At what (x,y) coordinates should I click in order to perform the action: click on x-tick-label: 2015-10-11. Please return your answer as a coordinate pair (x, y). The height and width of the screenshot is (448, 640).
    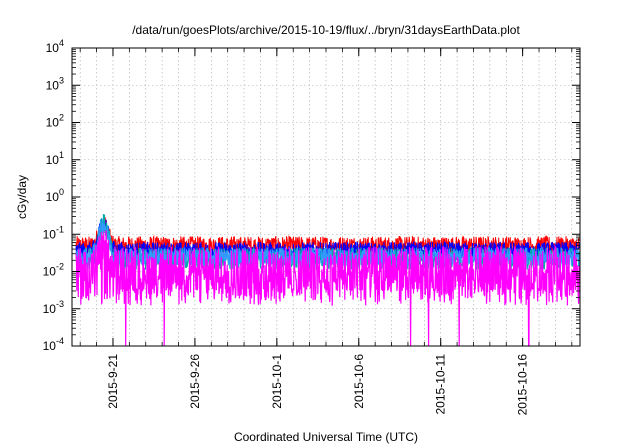
    Looking at the image, I should click on (441, 384).